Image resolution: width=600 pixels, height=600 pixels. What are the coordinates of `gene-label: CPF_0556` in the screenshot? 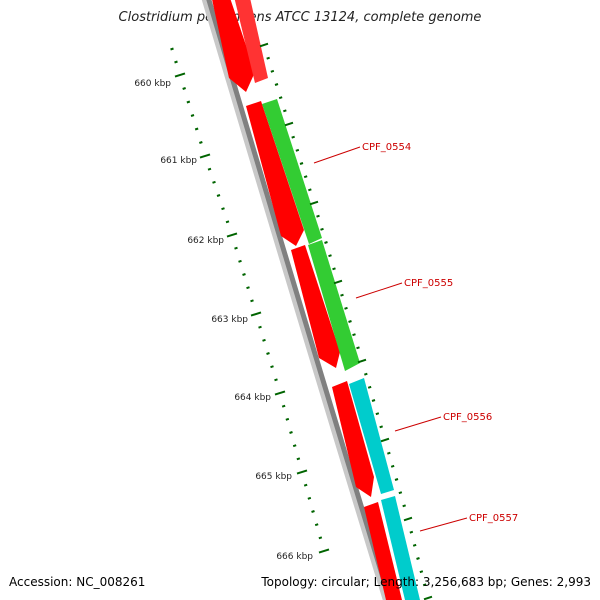 It's located at (467, 417).